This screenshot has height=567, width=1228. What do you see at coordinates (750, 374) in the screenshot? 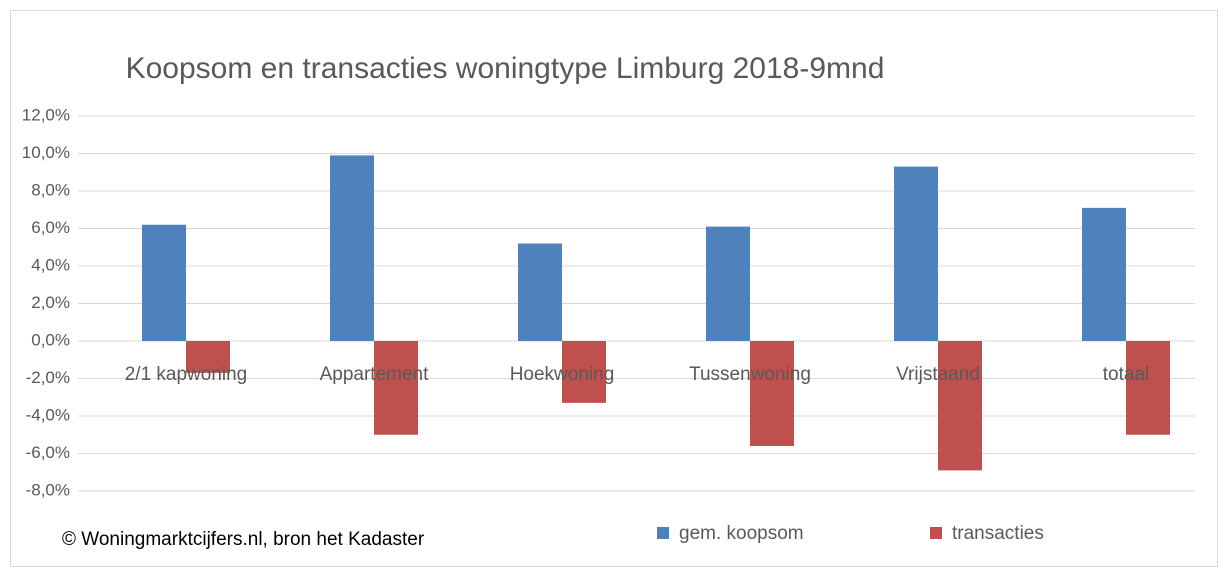
I see `x-tick-label: Tussenwoning` at bounding box center [750, 374].